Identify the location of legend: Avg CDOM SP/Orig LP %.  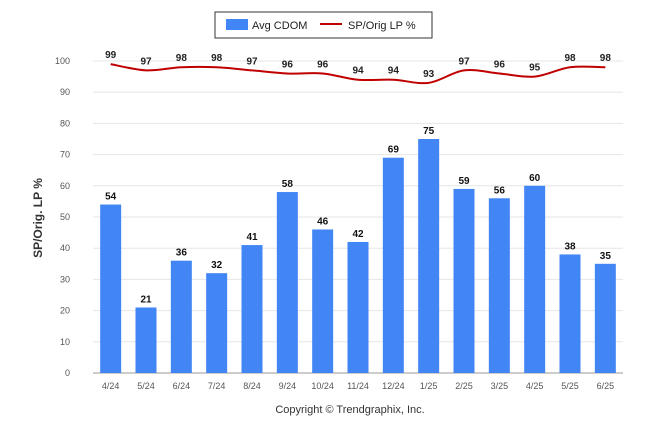
(323, 25).